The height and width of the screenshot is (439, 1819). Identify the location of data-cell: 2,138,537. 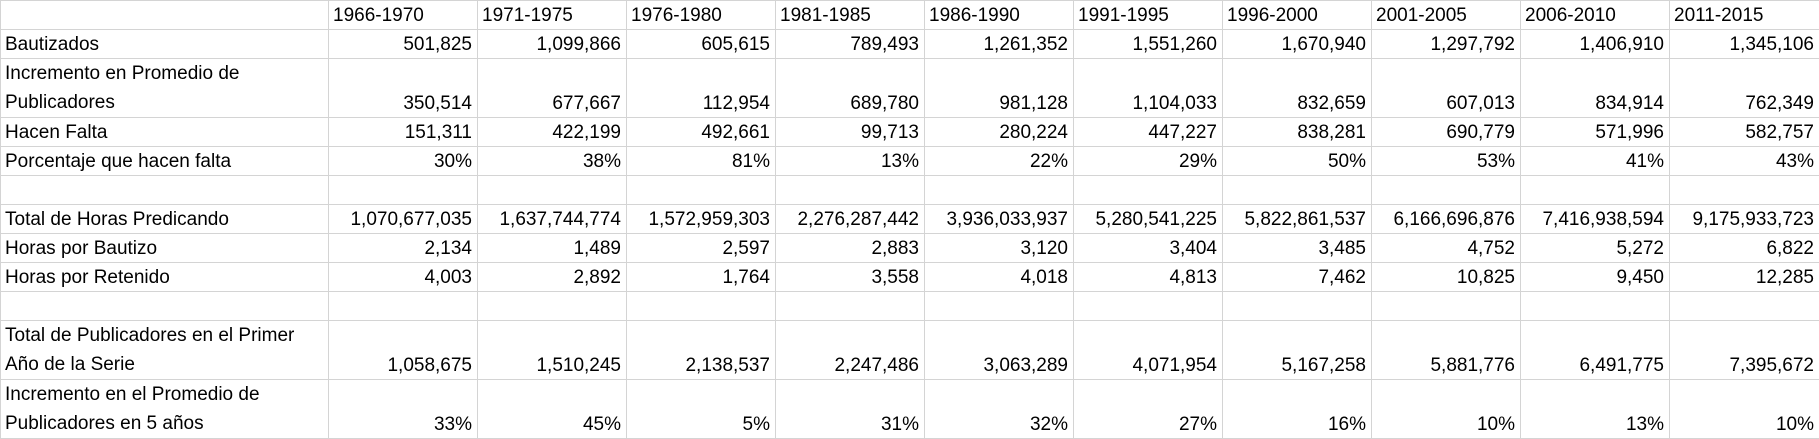
(701, 350).